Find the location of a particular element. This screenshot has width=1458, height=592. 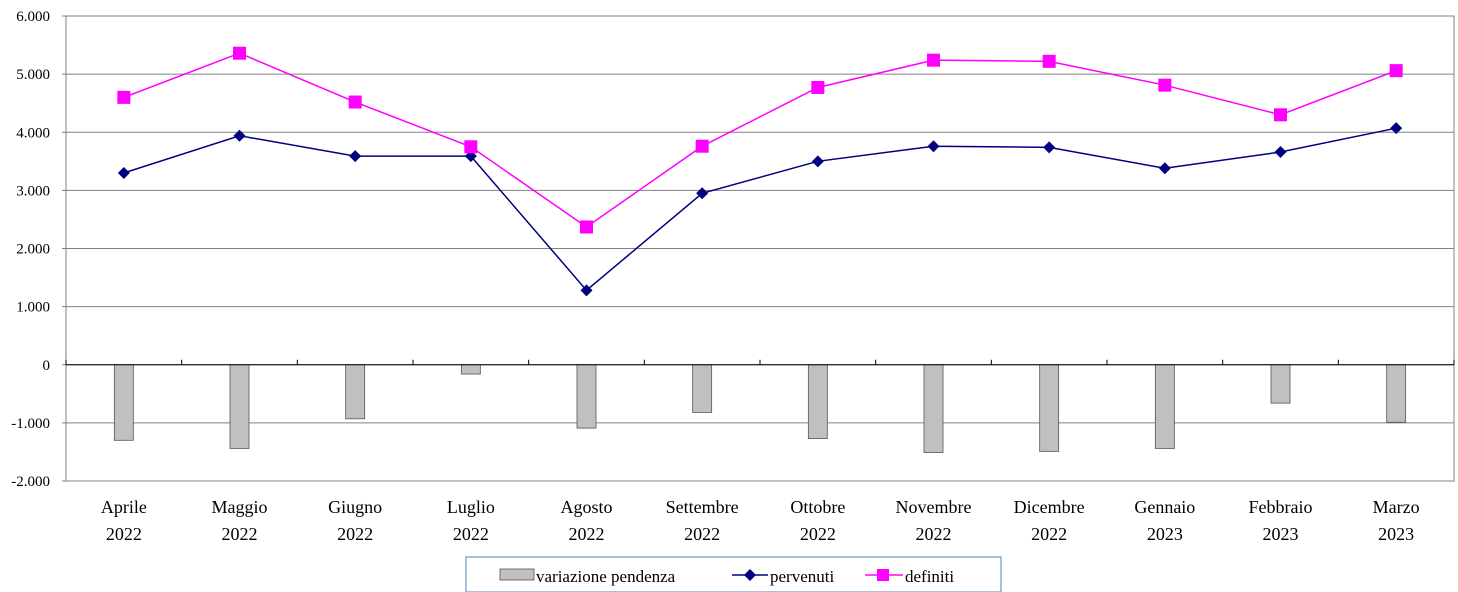

x-tick-label: Novembre is located at coordinates (934, 507).